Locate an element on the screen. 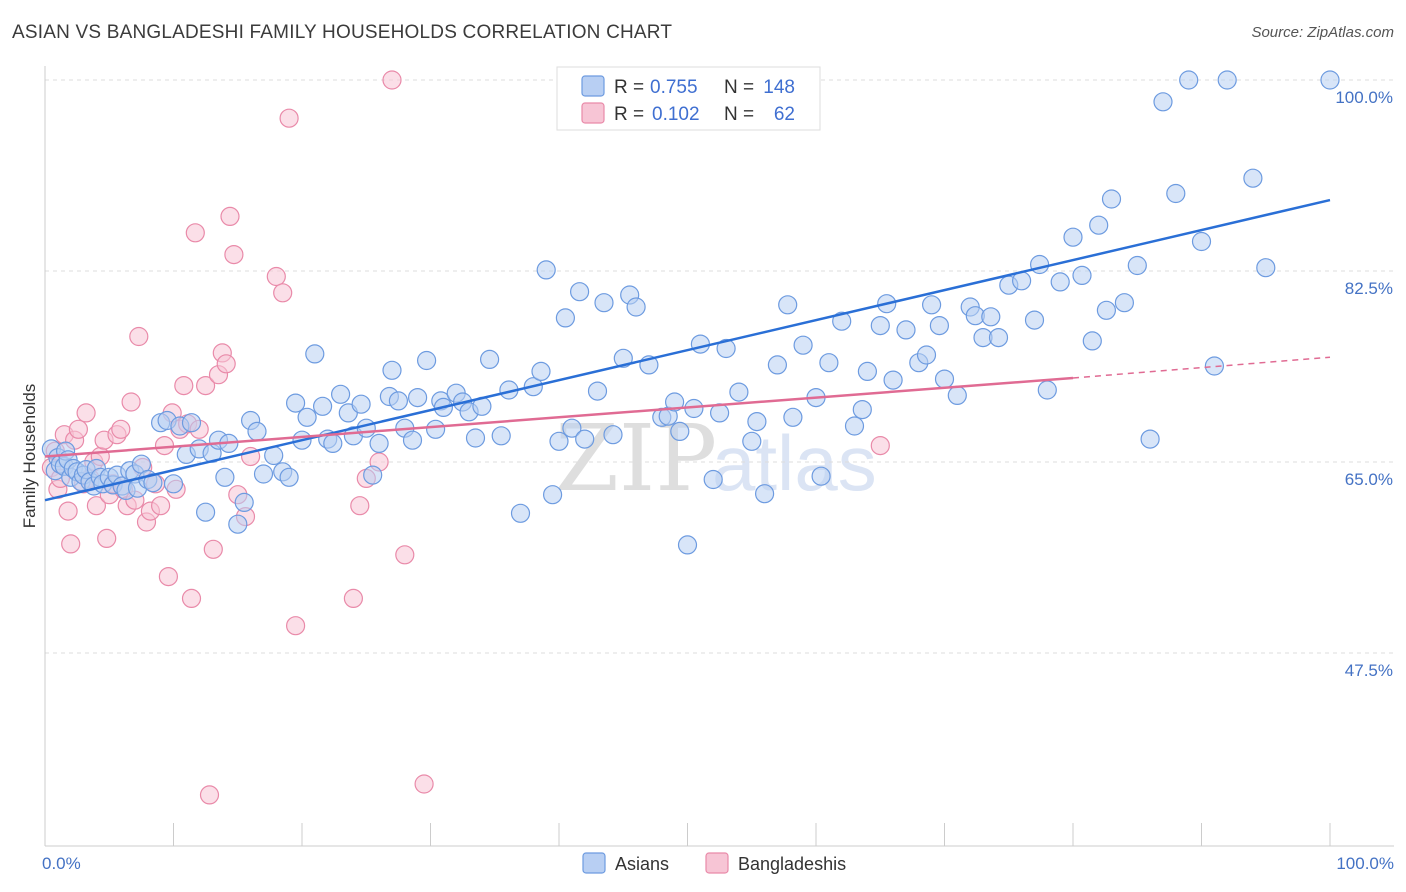 This screenshot has width=1406, height=892. y-tick-label: 100.0% is located at coordinates (1364, 97).